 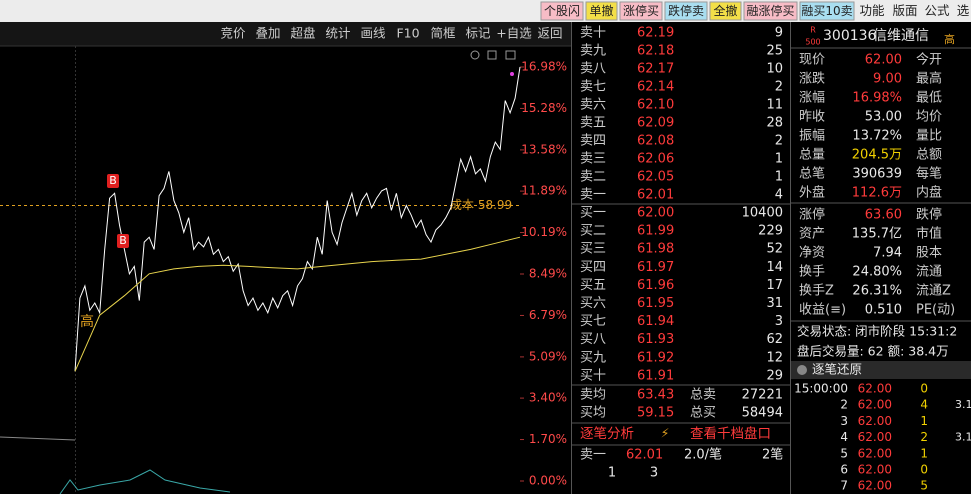 I want to click on book-label: 买三, so click(x=593, y=249).